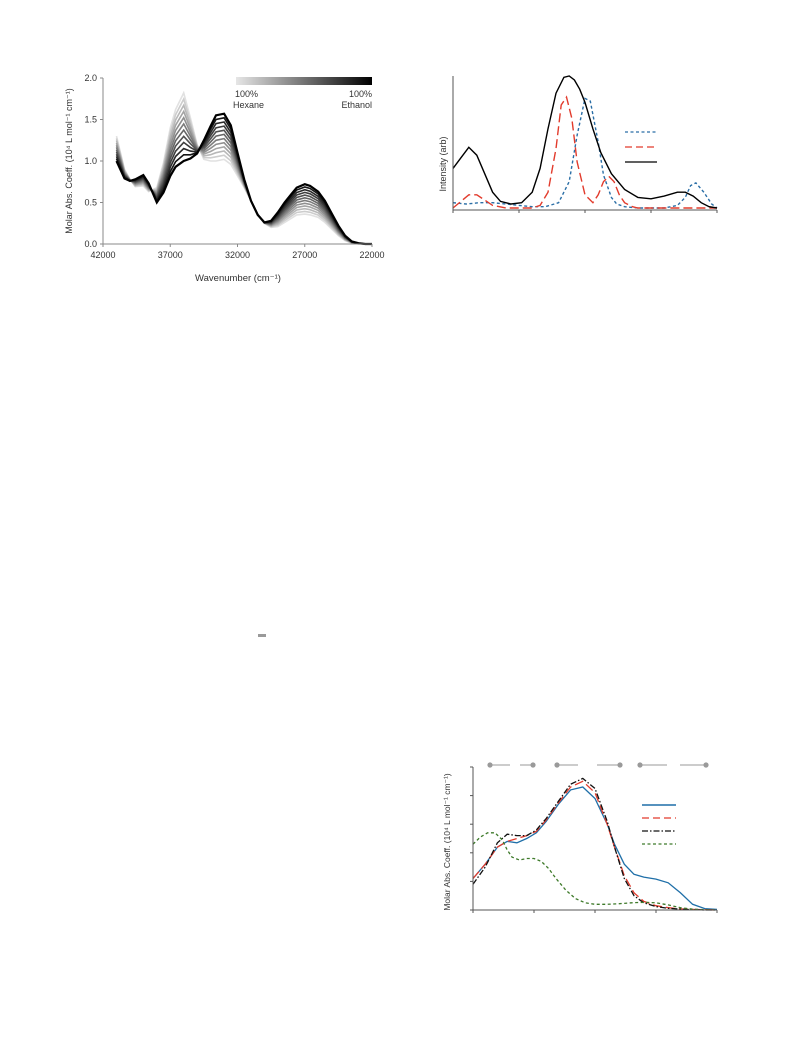 The image size is (793, 1057). Describe the element at coordinates (447, 841) in the screenshot. I see `y-axis-label-3: Molar Abs. Coeff. (10⁴ L mol⁻¹ cm⁻¹)` at that location.